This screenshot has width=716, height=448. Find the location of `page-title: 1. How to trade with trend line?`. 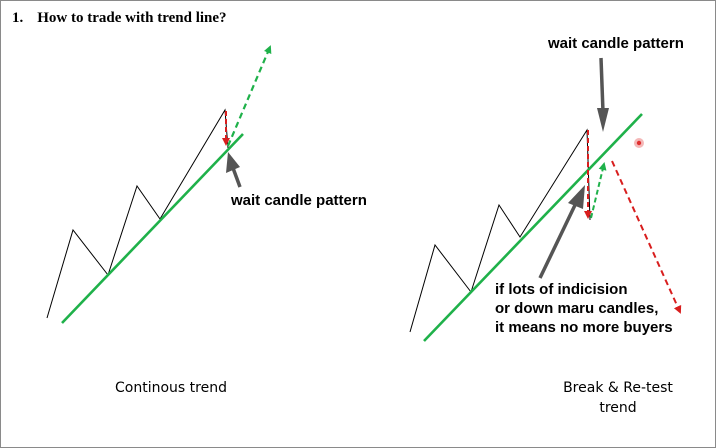

page-title: 1. How to trade with trend line? is located at coordinates (119, 18).